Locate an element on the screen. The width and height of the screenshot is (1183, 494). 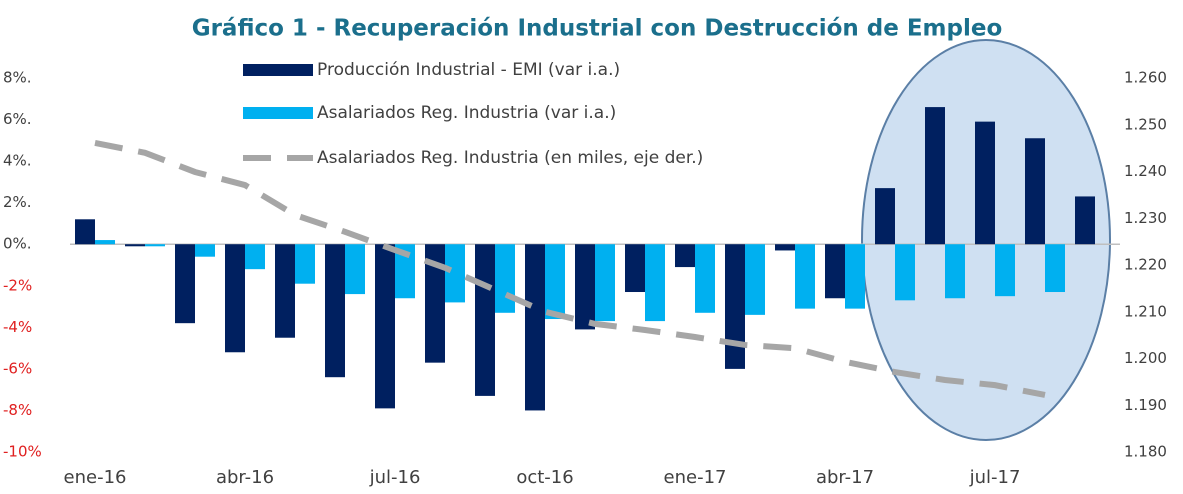
y-tick-label: 8%. is located at coordinates (17, 78).